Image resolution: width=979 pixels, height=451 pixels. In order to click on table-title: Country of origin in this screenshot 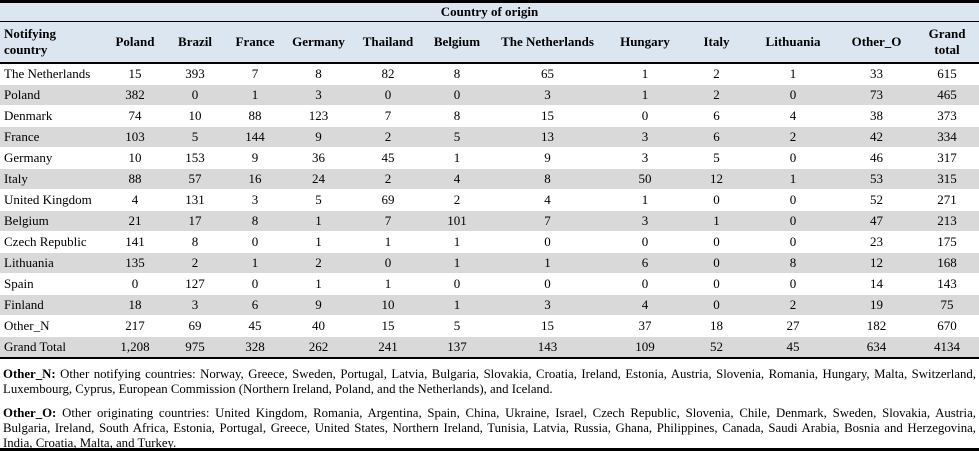, I will do `click(489, 11)`.